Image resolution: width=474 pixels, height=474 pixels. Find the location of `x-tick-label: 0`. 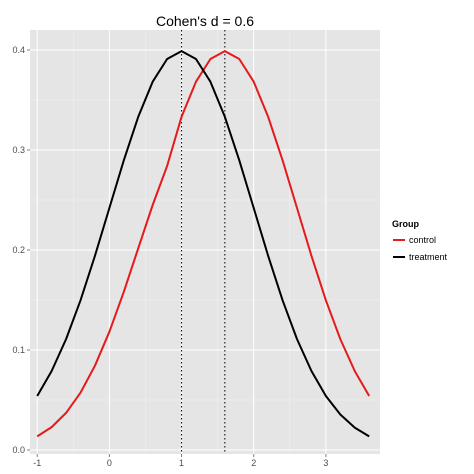

x-tick-label: 0 is located at coordinates (109, 463).